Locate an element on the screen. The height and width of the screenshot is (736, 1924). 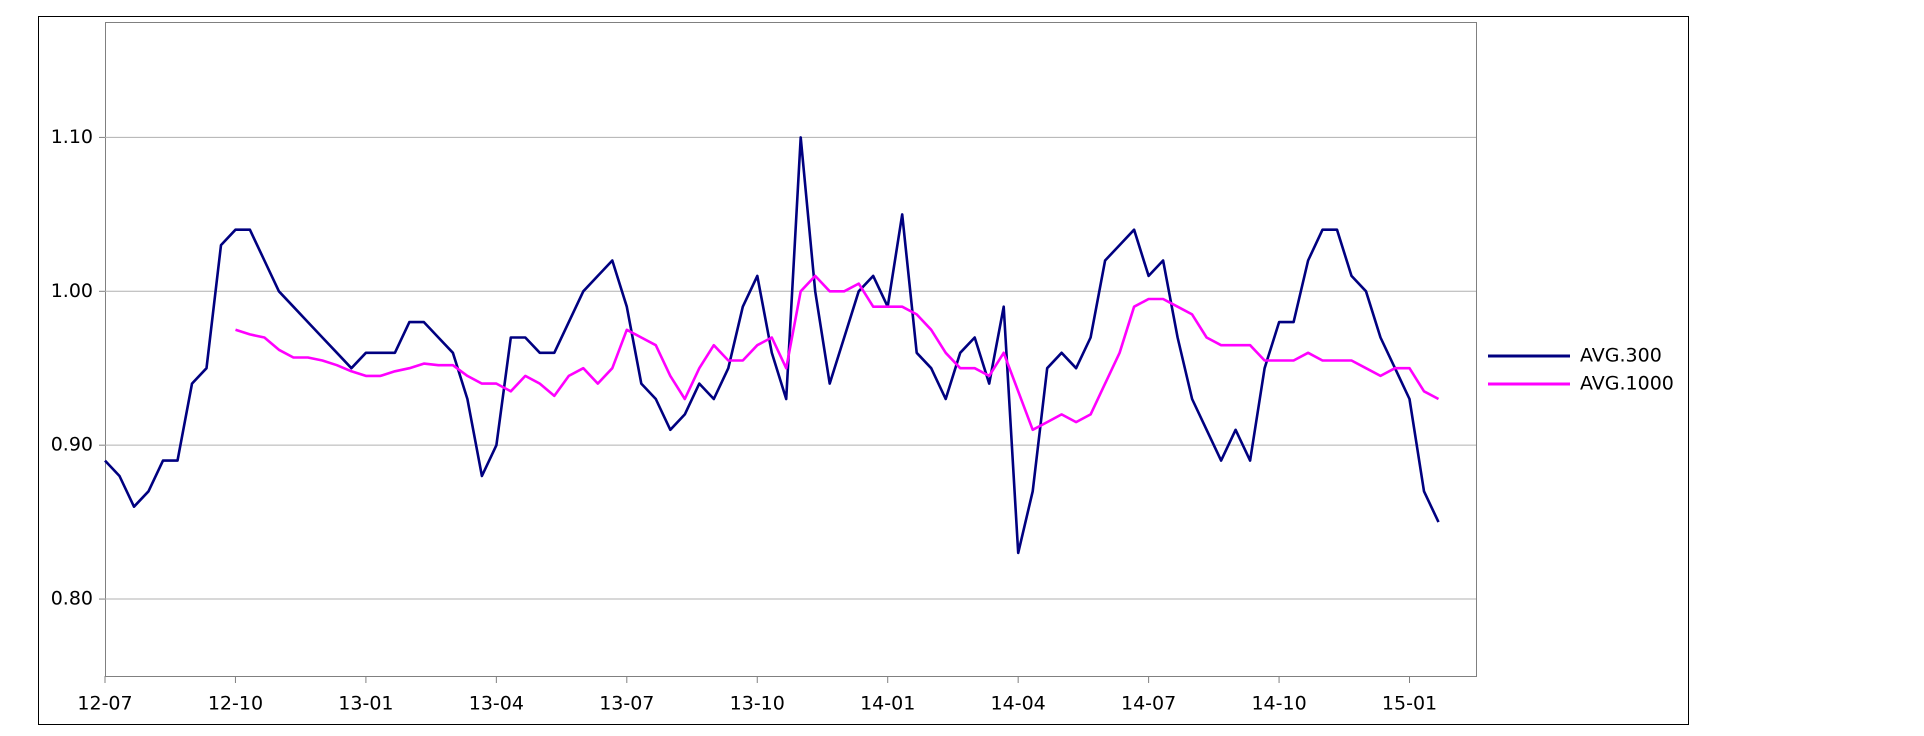
x-tick-label: 12-07 is located at coordinates (104, 704).